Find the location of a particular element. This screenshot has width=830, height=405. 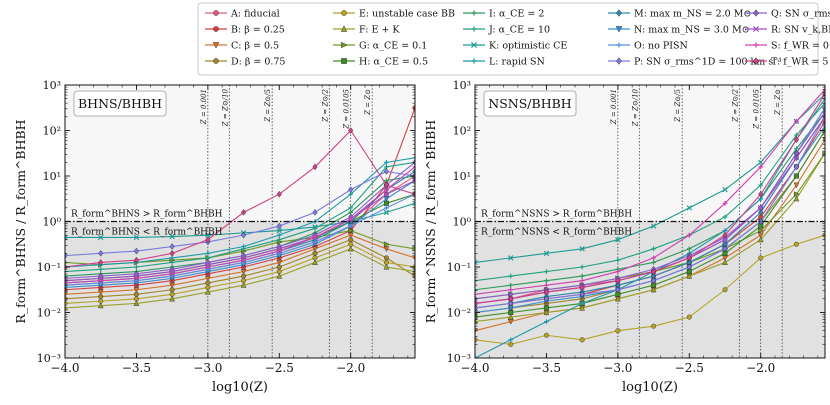

legend-entry-K: K: optimistic CE is located at coordinates (515, 46).